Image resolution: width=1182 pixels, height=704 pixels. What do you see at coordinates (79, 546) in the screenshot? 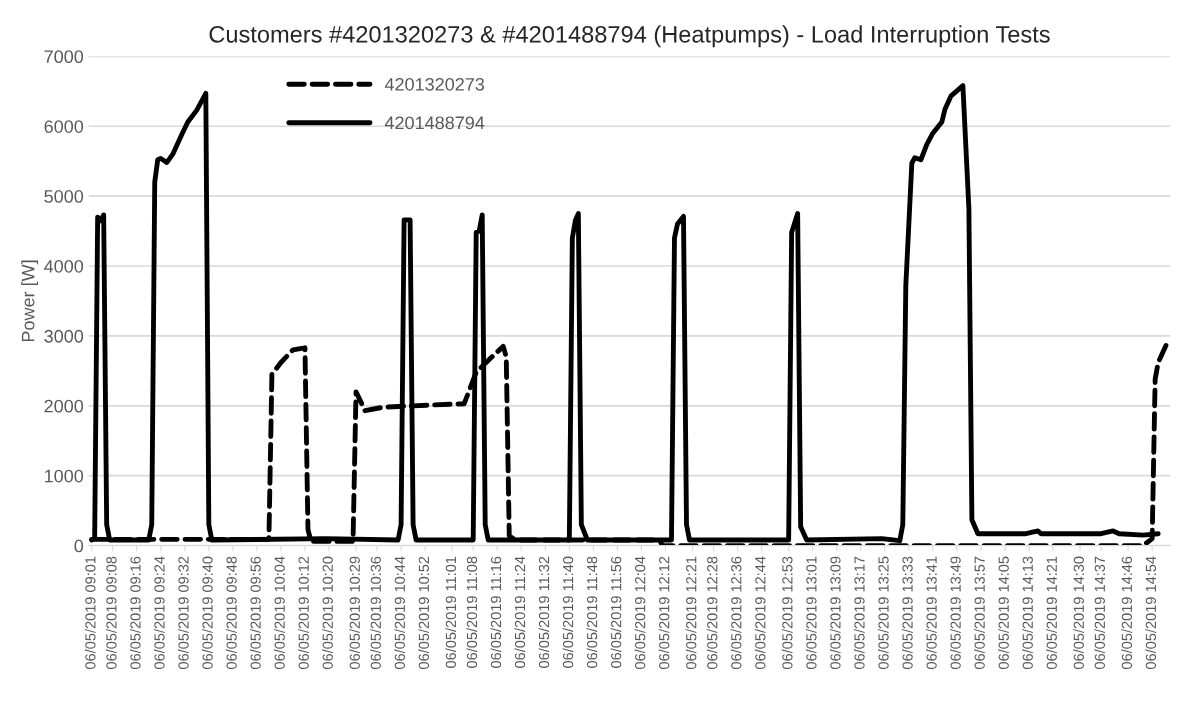
I see `y-tick-label: 0` at bounding box center [79, 546].